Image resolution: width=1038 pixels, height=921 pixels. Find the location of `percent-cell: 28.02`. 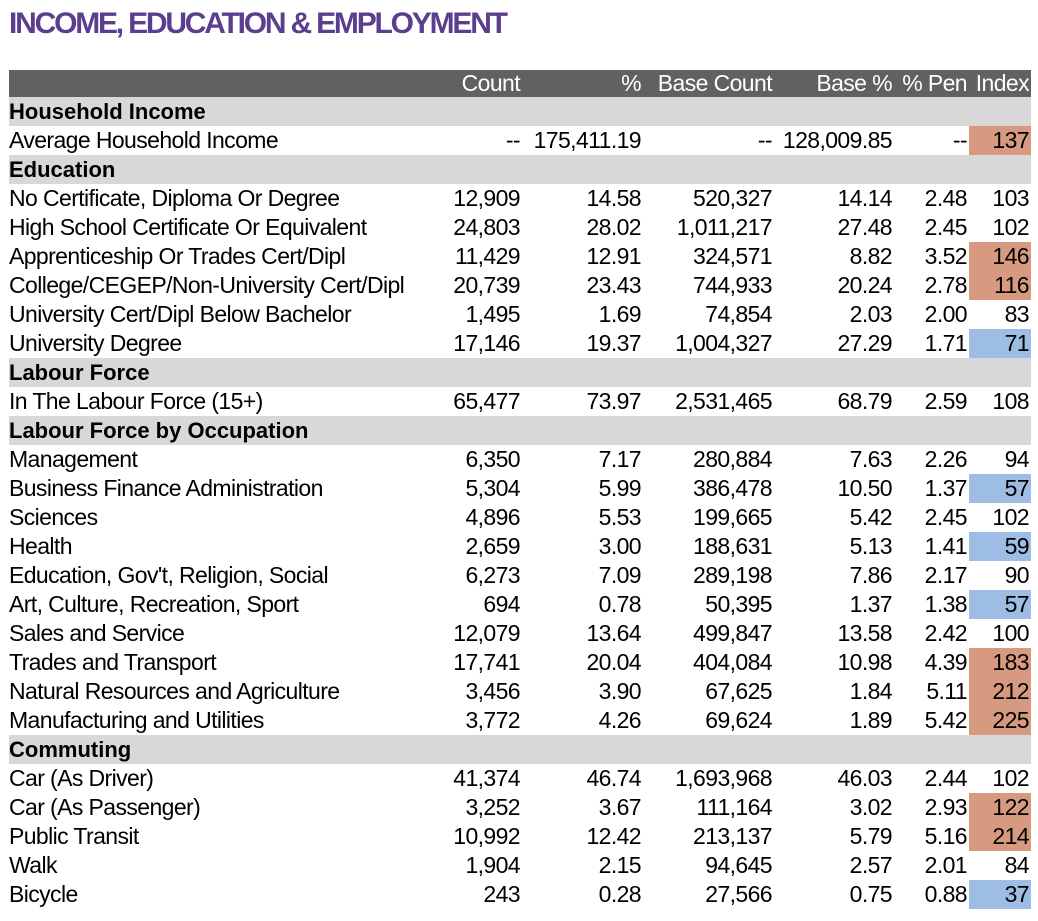

percent-cell: 28.02 is located at coordinates (613, 227).